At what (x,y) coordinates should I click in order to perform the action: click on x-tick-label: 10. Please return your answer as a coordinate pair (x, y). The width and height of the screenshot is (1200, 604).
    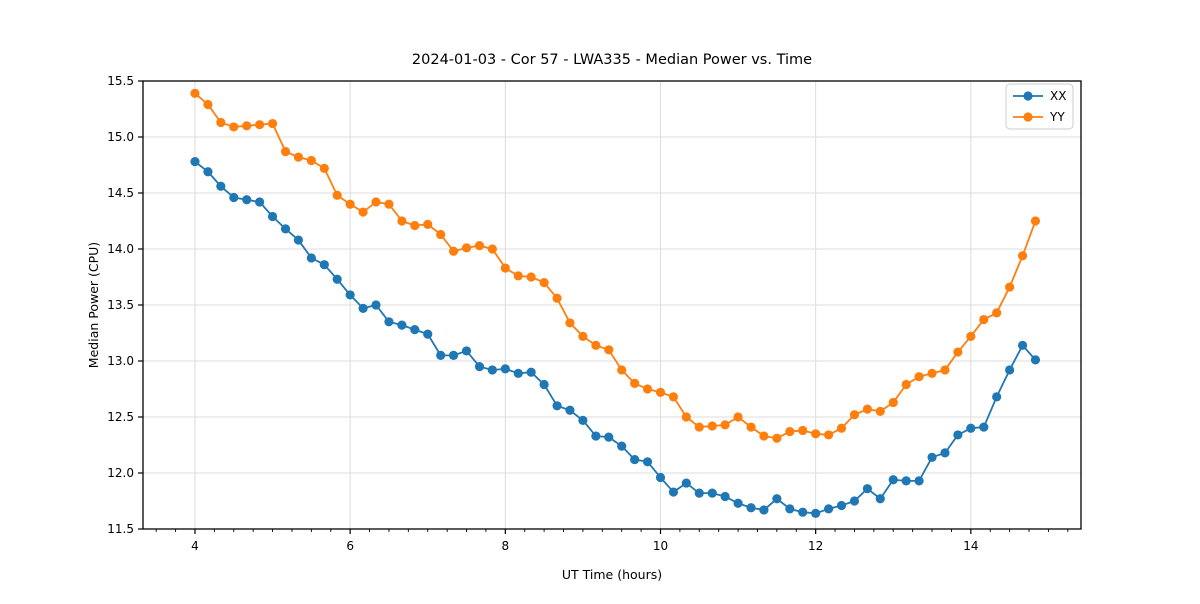
    Looking at the image, I should click on (660, 546).